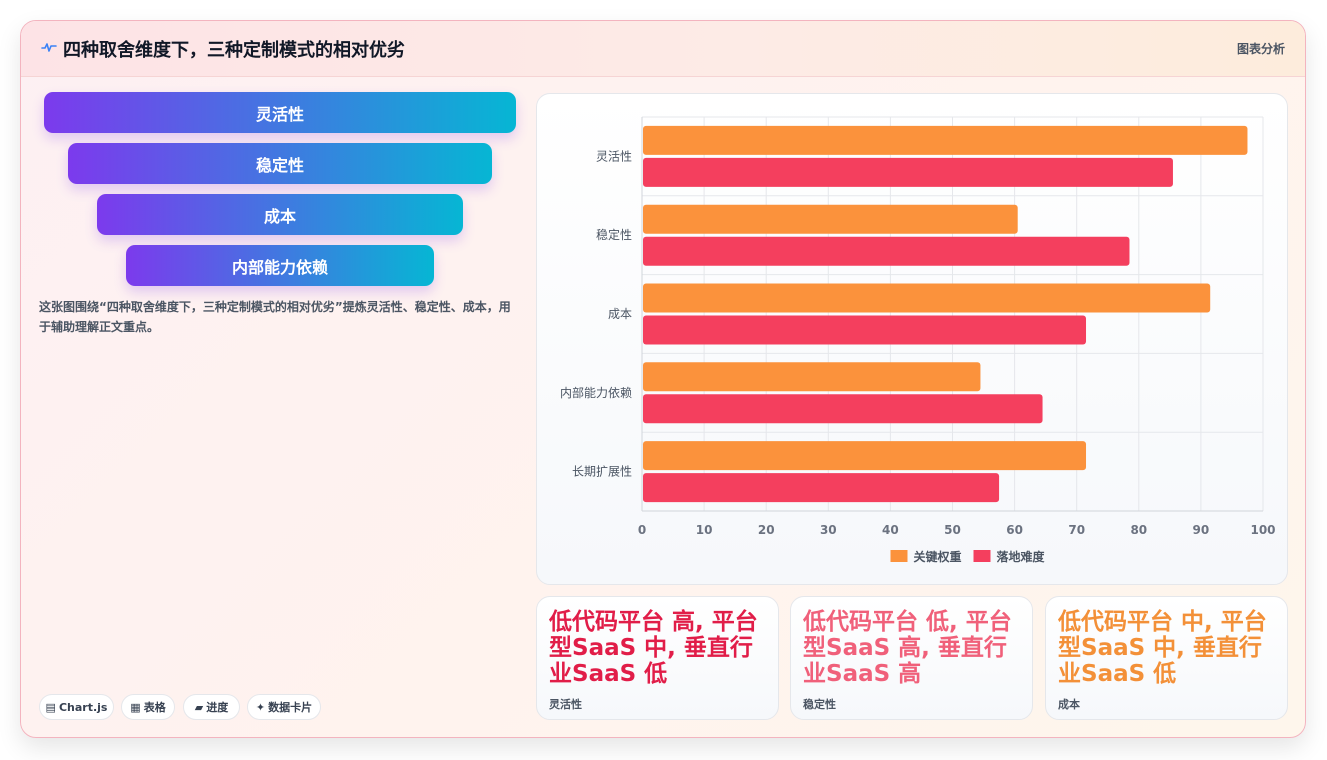 The height and width of the screenshot is (760, 1327). Describe the element at coordinates (642, 530) in the screenshot. I see `x-tick-label: 0` at that location.